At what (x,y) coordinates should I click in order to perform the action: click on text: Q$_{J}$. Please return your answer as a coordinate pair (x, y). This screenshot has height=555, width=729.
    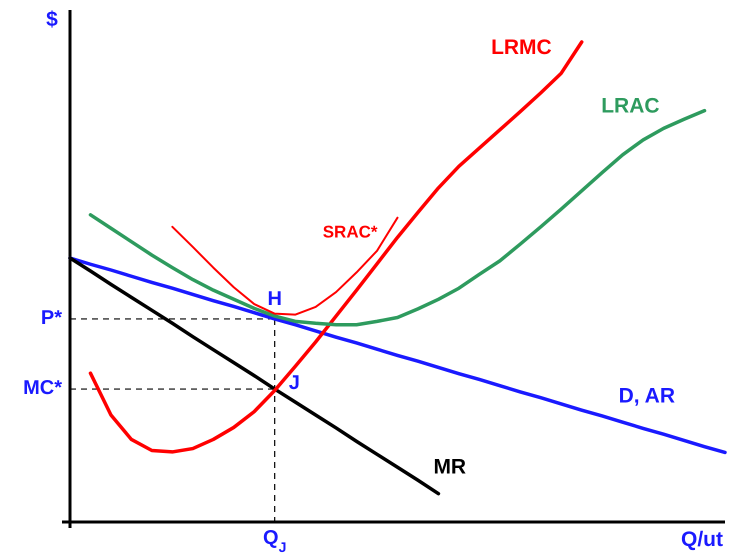
    Looking at the image, I should click on (274, 541).